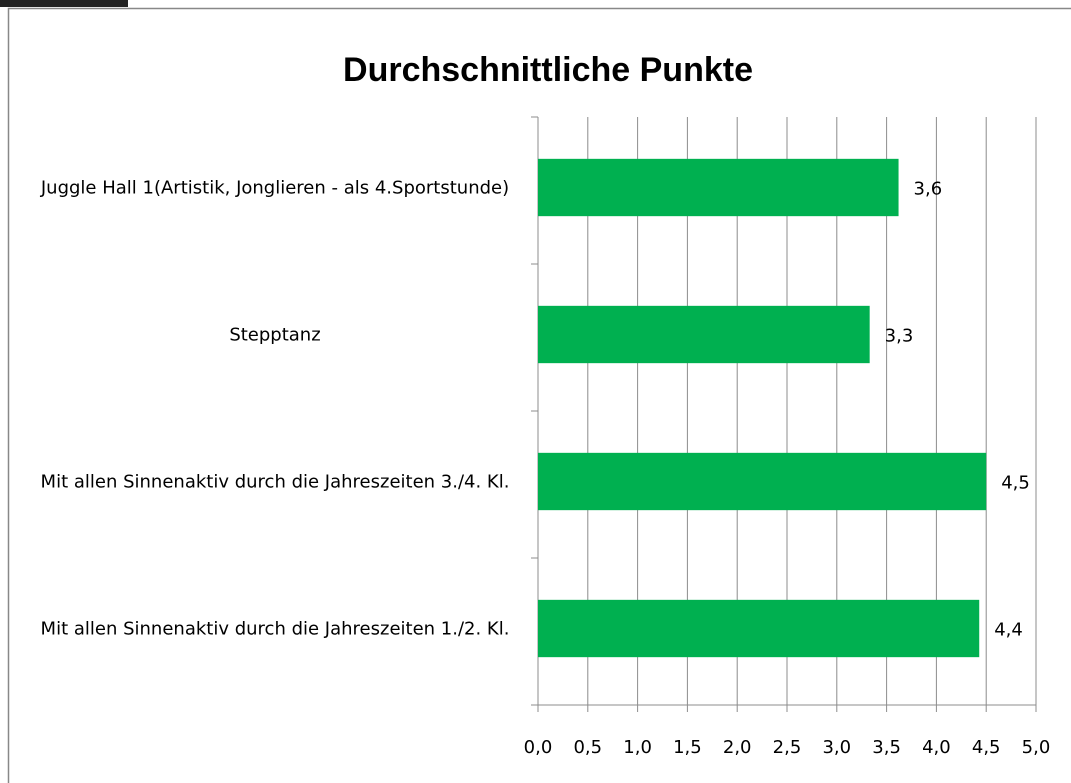 This screenshot has width=1071, height=783. Describe the element at coordinates (928, 189) in the screenshot. I see `data-label: 3,6` at that location.